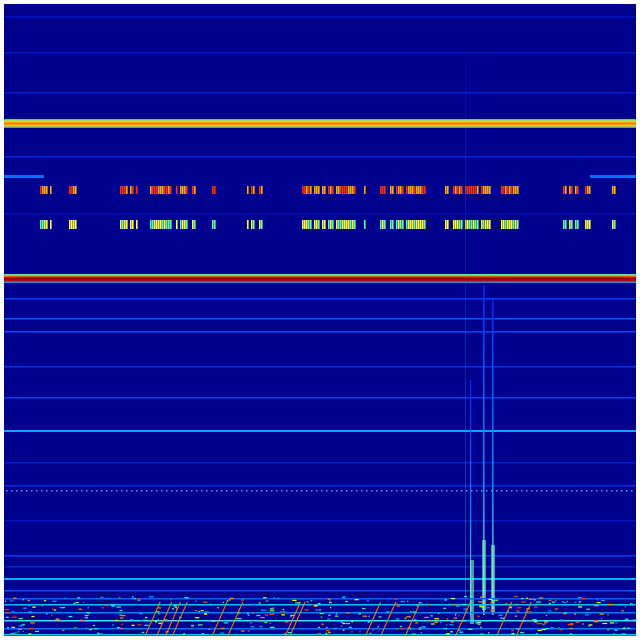 Image resolution: width=640 pixels, height=640 pixels. Describe the element at coordinates (493, 457) in the screenshot. I see `vertical-component` at that location.